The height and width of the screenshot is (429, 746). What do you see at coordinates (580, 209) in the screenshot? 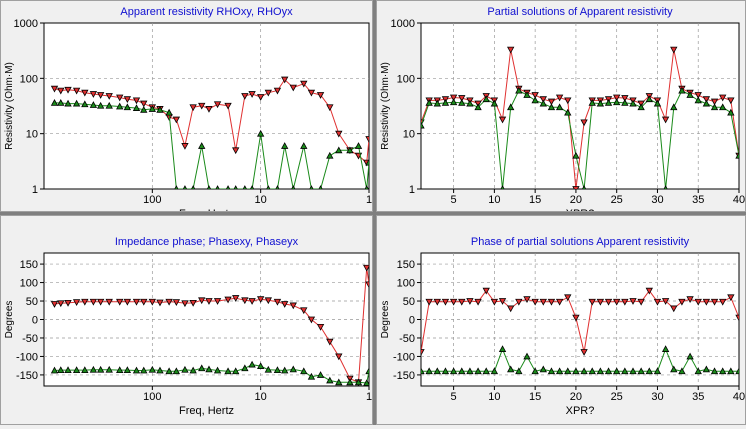
I see `x-axis-label: XPR?` at bounding box center [580, 209].